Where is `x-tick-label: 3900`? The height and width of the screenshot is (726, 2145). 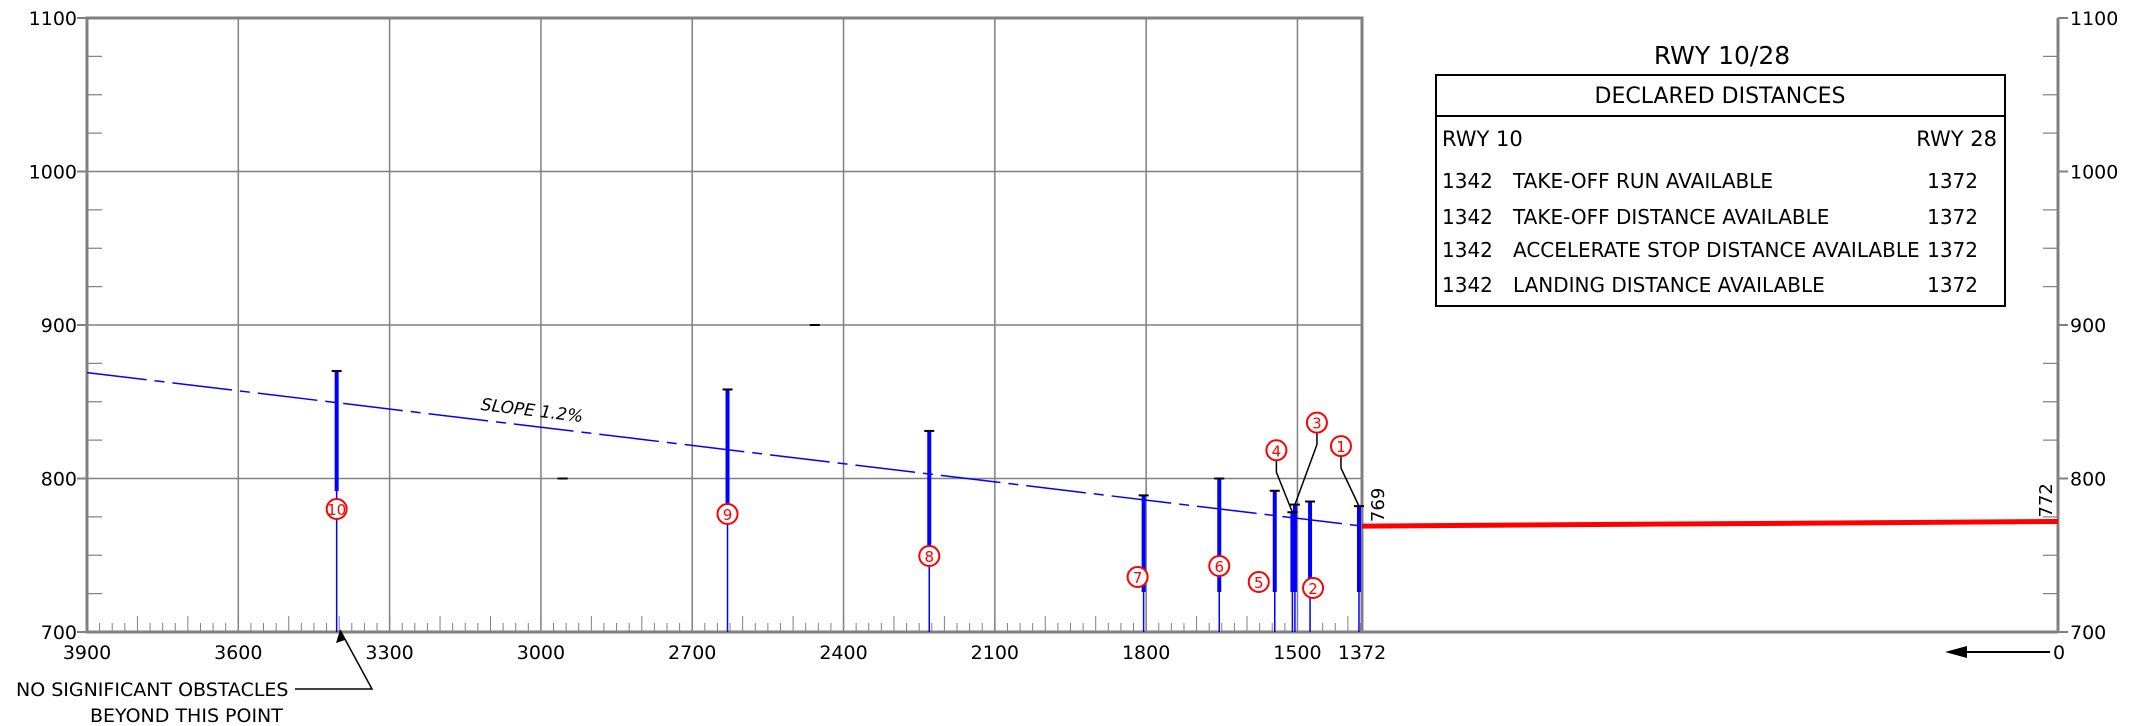
x-tick-label: 3900 is located at coordinates (87, 653).